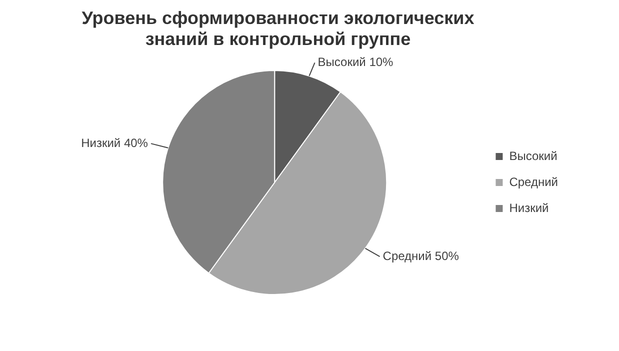  Describe the element at coordinates (278, 29) in the screenshot. I see `chart-title: Уровень сформированности экологических знаний в контрольной группе` at that location.